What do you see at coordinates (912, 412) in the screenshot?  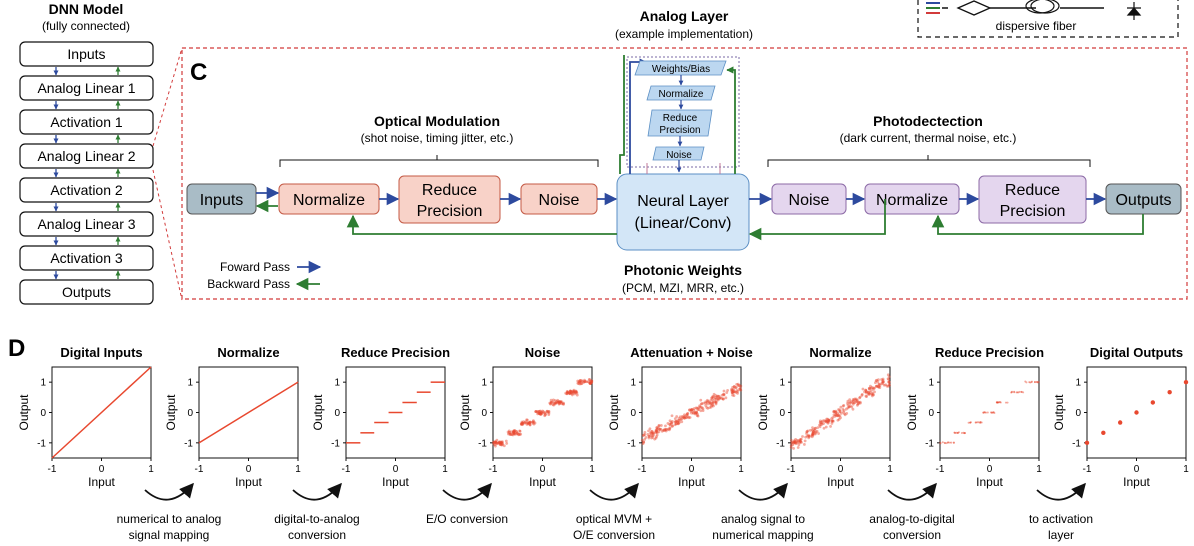 I see `y-axis-label: Output` at bounding box center [912, 412].